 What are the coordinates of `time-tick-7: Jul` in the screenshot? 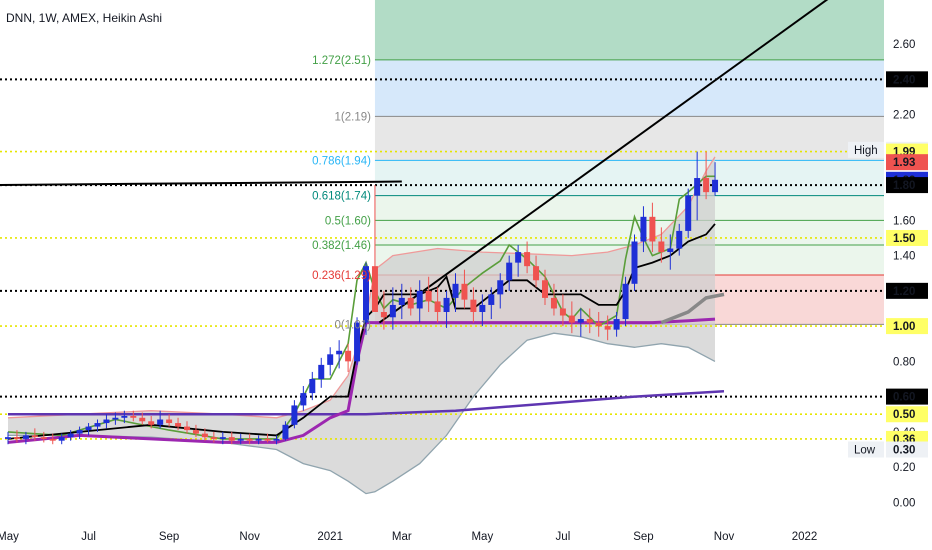 It's located at (563, 537).